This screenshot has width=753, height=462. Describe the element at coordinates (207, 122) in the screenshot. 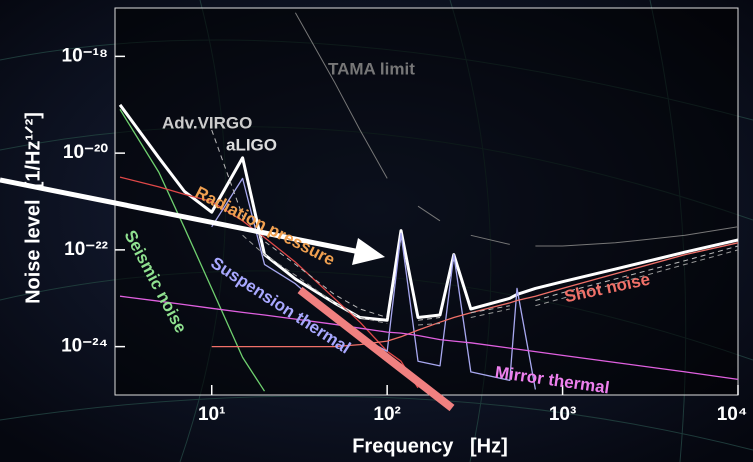

I see `series-label: Adv.VIRGO` at that location.